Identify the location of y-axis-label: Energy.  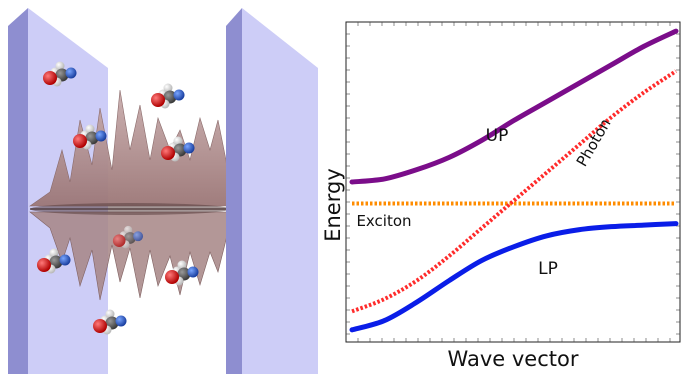
(333, 205).